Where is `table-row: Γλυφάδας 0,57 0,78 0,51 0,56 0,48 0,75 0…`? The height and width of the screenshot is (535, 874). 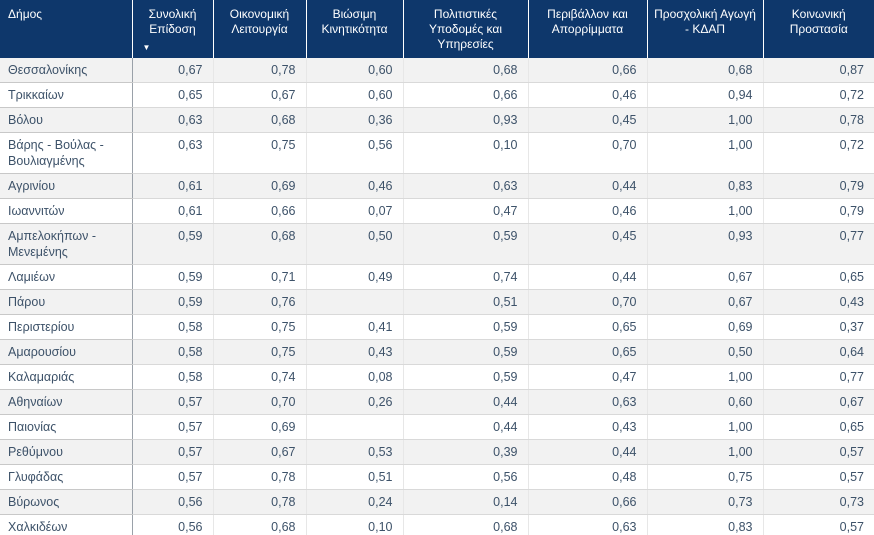
table-row: Γλυφάδας 0,57 0,78 0,51 0,56 0,48 0,75 0… is located at coordinates (437, 477).